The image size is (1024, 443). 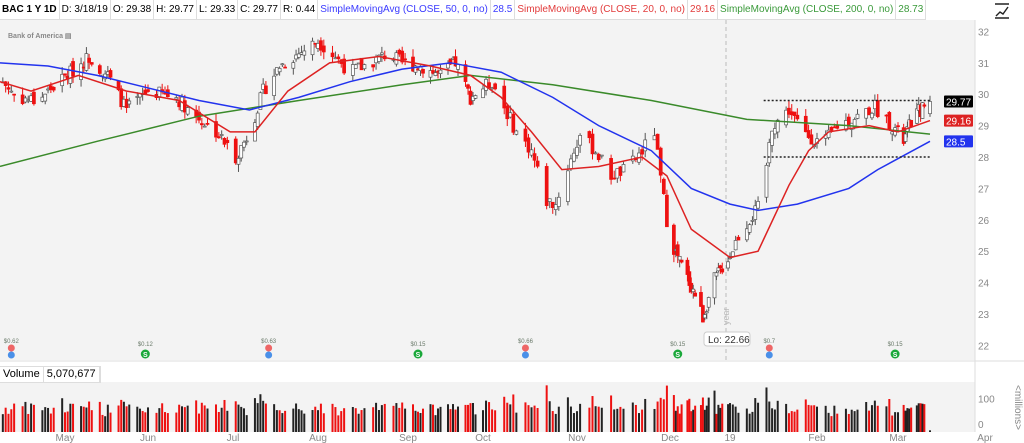 What do you see at coordinates (269, 342) in the screenshot?
I see `event-label: $0.63` at bounding box center [269, 342].